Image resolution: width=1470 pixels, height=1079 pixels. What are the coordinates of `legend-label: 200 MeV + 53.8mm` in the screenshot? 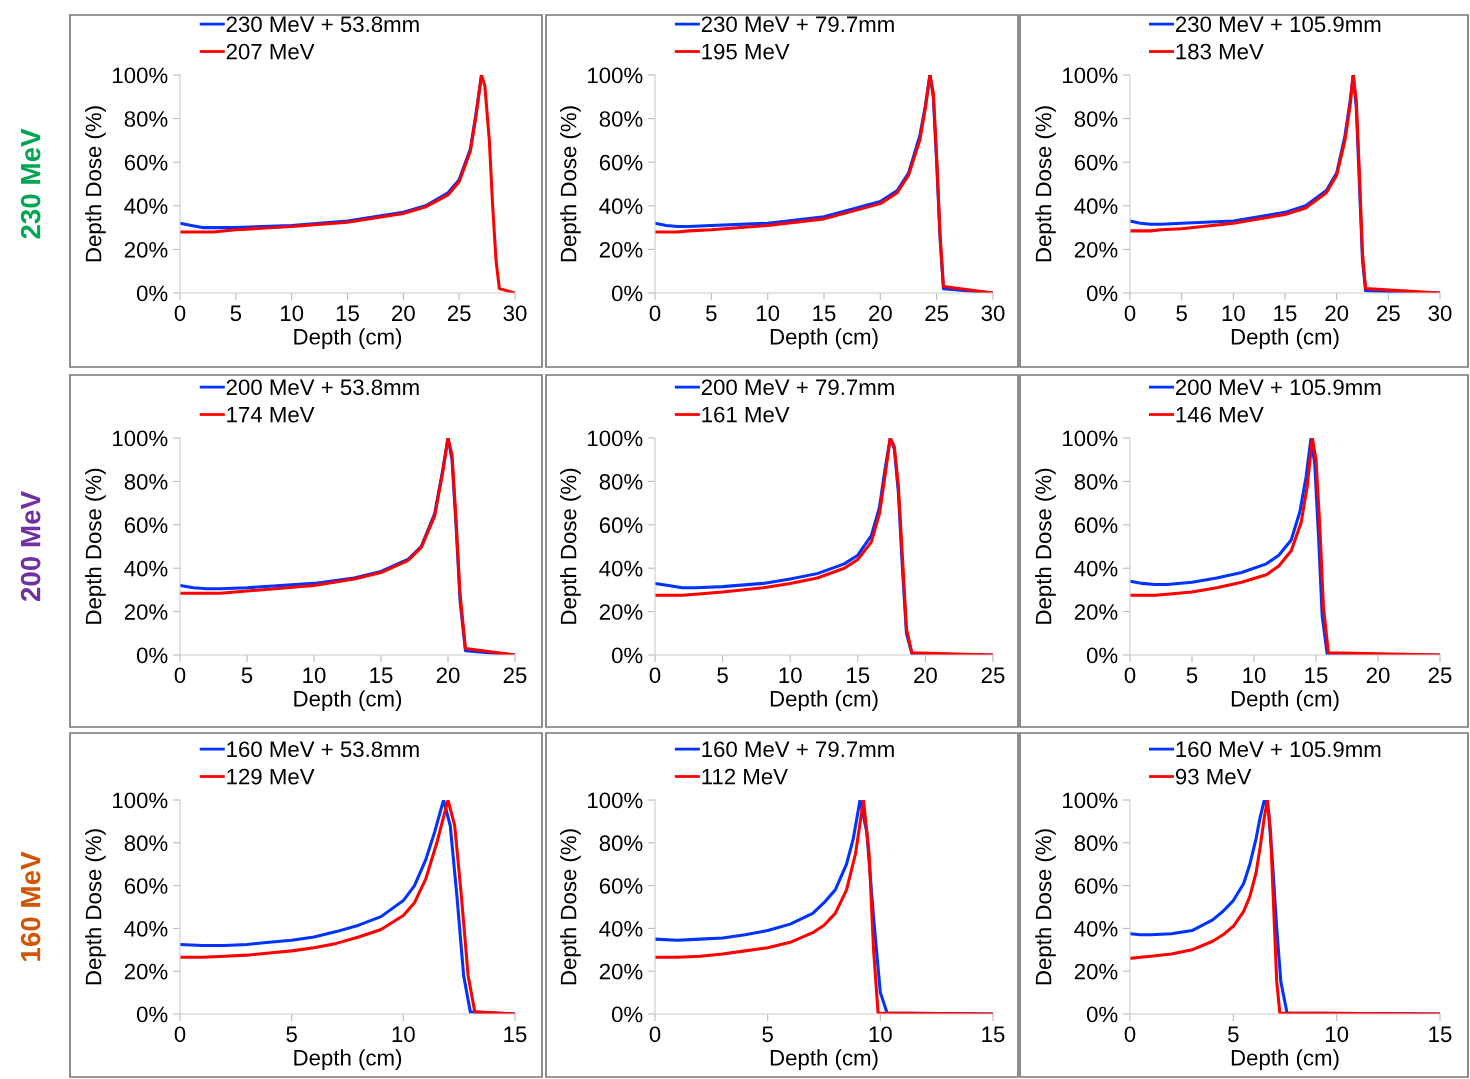 It's located at (322, 387).